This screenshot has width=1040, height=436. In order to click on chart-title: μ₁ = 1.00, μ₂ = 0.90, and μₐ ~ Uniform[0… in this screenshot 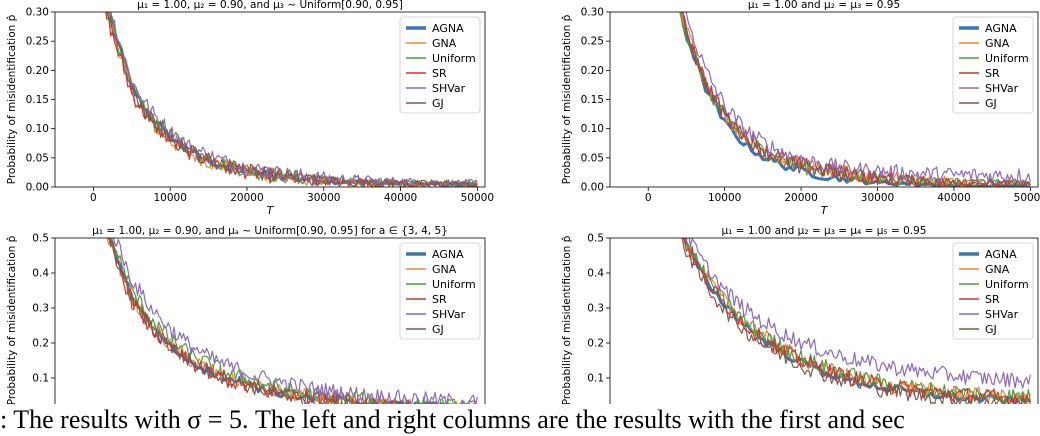, I will do `click(270, 231)`.